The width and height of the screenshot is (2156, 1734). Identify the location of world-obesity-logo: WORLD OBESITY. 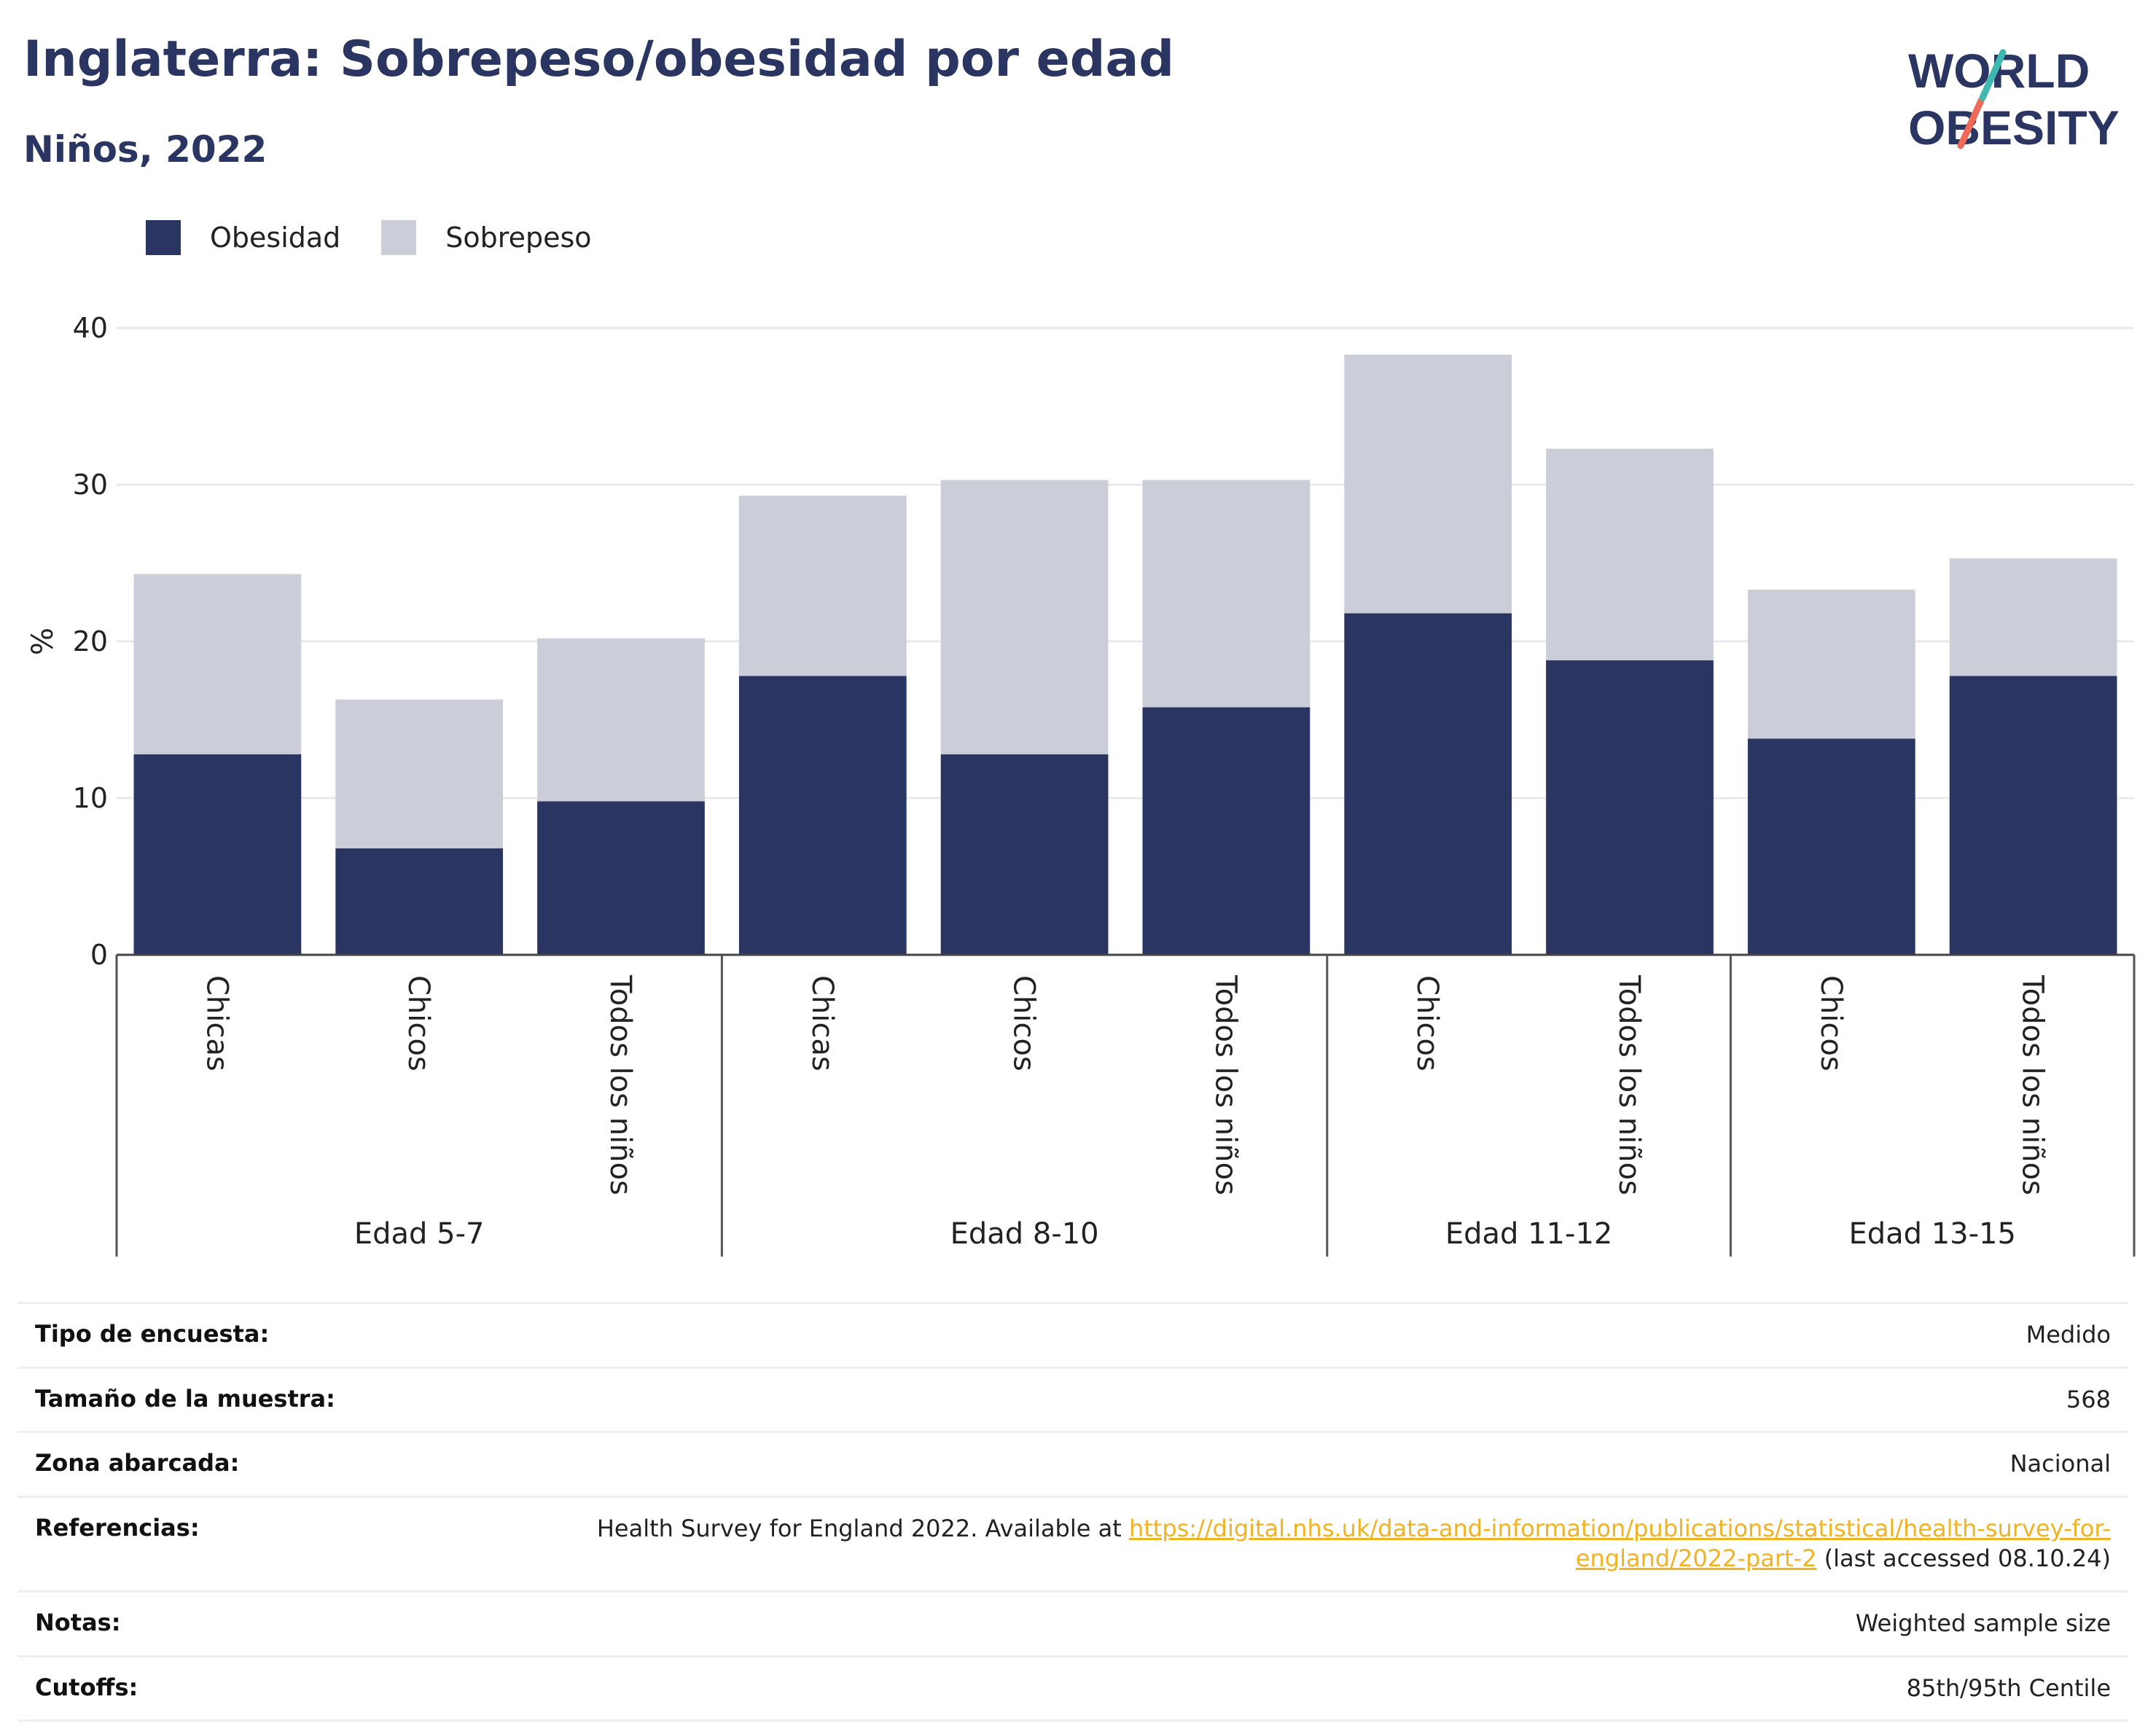
(2014, 98).